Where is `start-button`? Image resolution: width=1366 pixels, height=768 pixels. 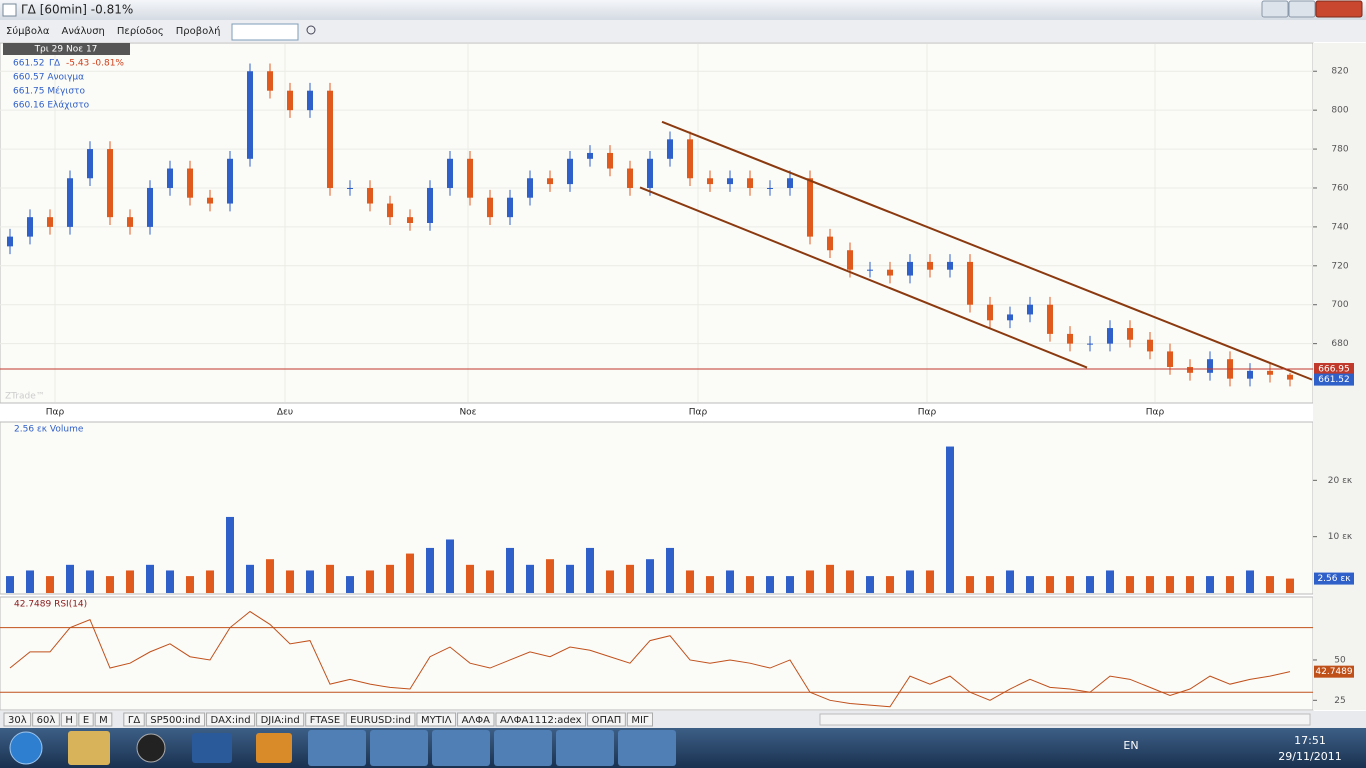
start-button is located at coordinates (26, 748).